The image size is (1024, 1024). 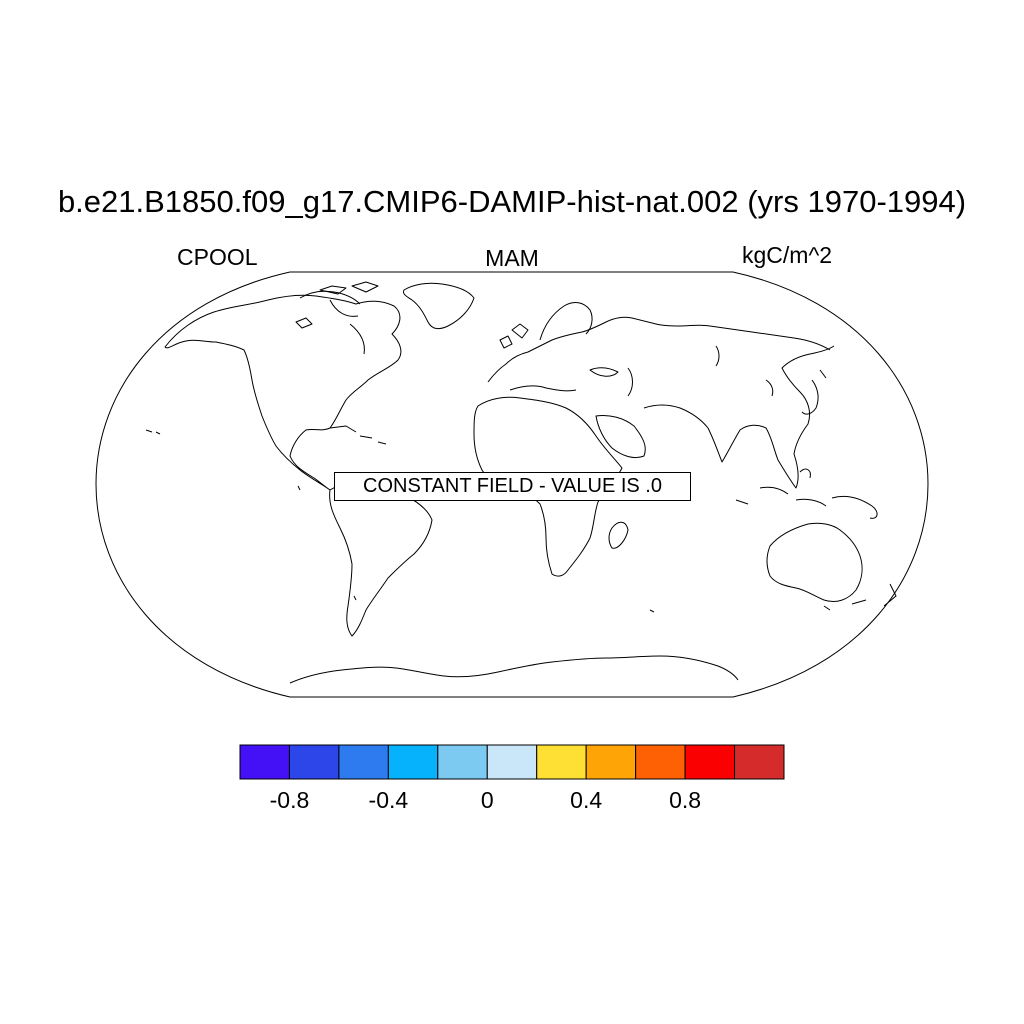 I want to click on asia-coast, so click(x=739, y=417).